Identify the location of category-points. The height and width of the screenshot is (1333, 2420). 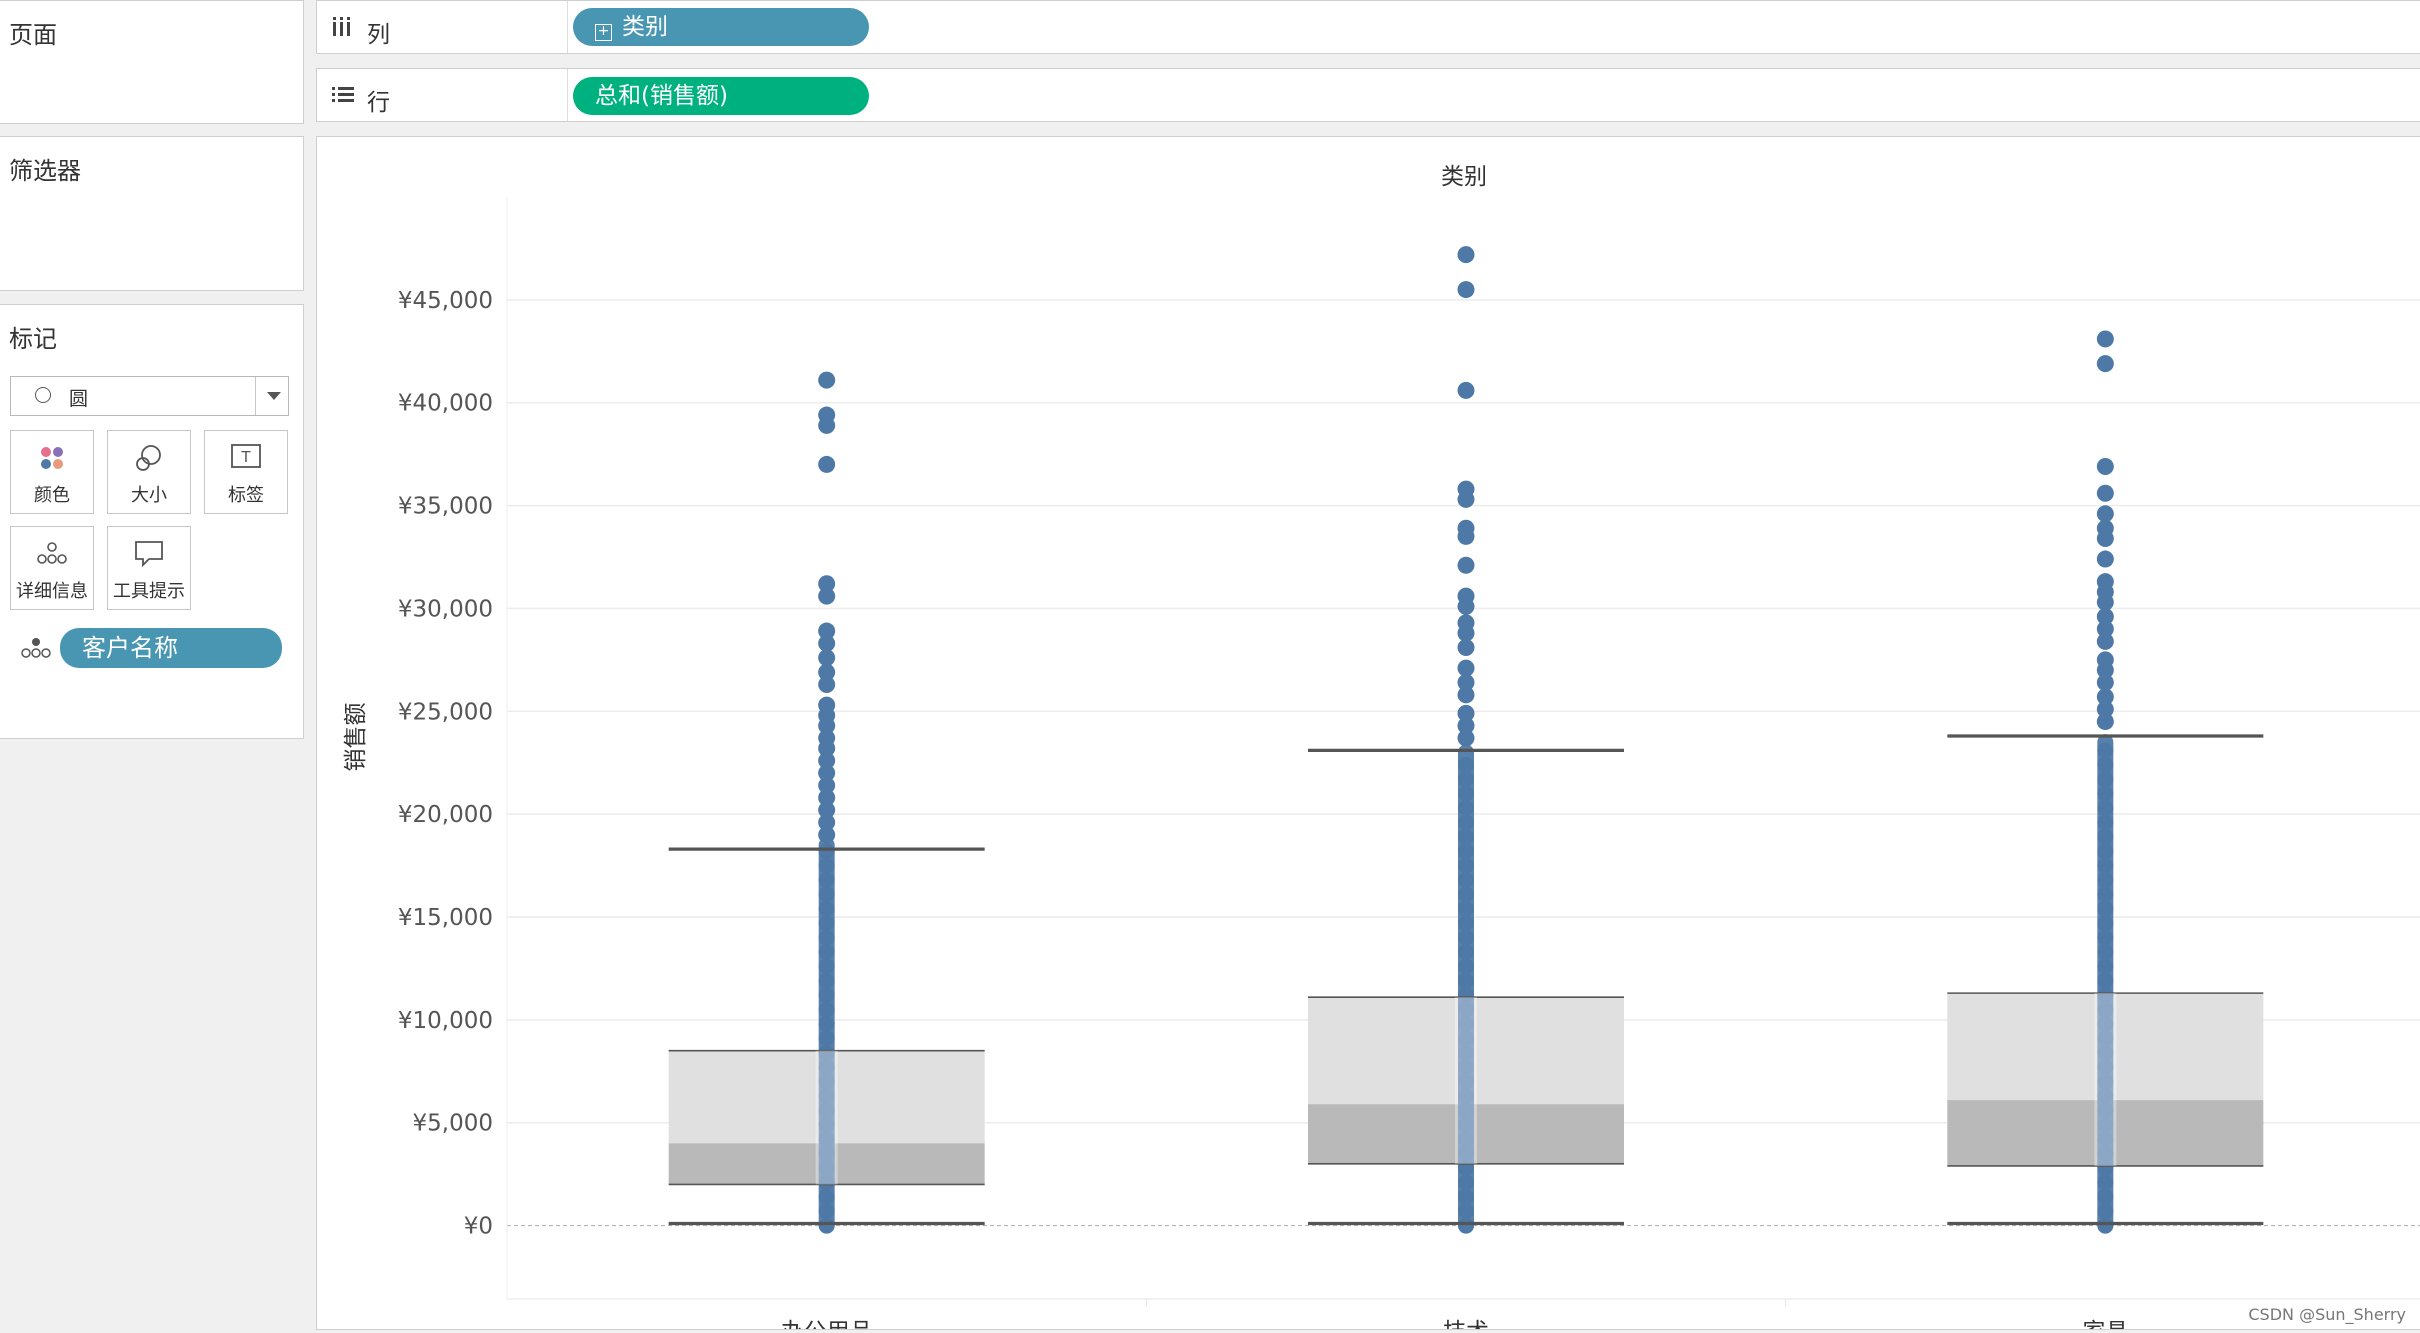
(827, 802).